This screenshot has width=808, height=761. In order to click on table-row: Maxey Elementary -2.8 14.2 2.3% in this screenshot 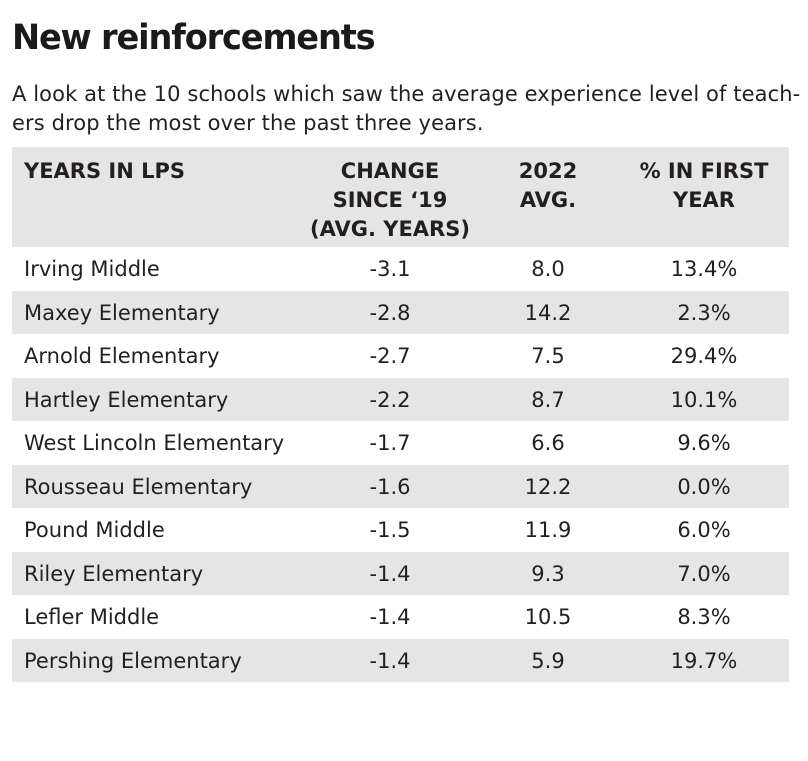, I will do `click(400, 312)`.